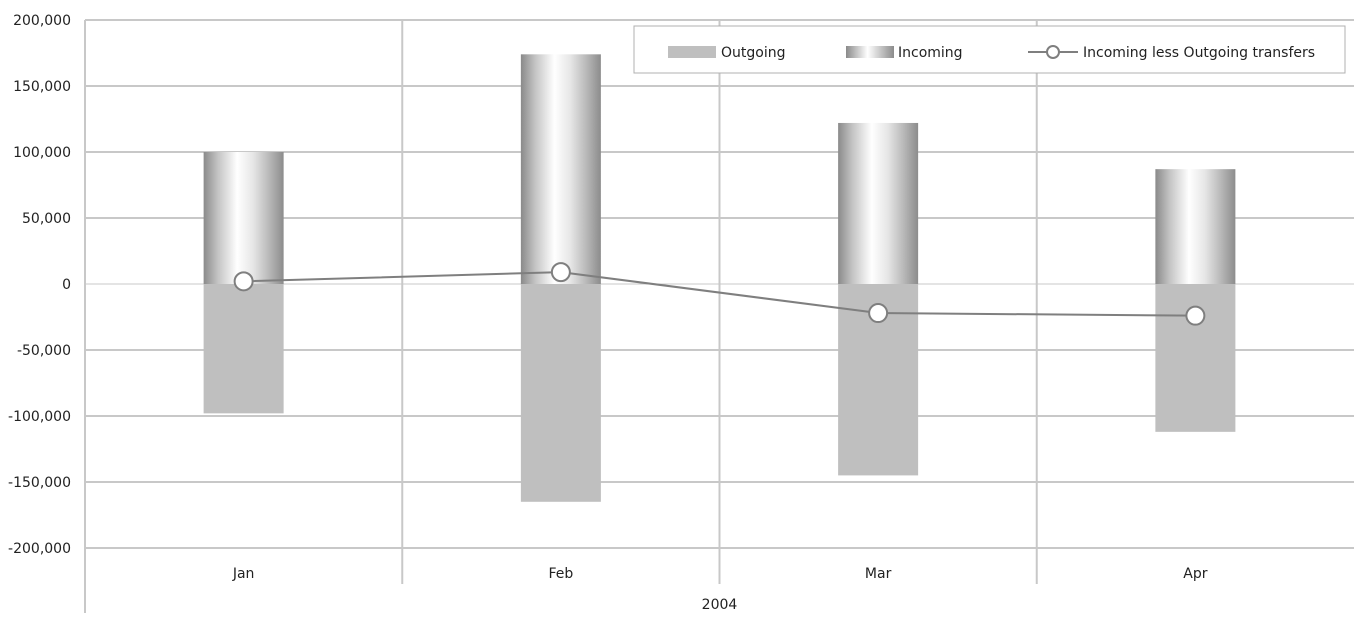 Image resolution: width=1354 pixels, height=617 pixels. I want to click on x-tick-label: Jan, so click(243, 574).